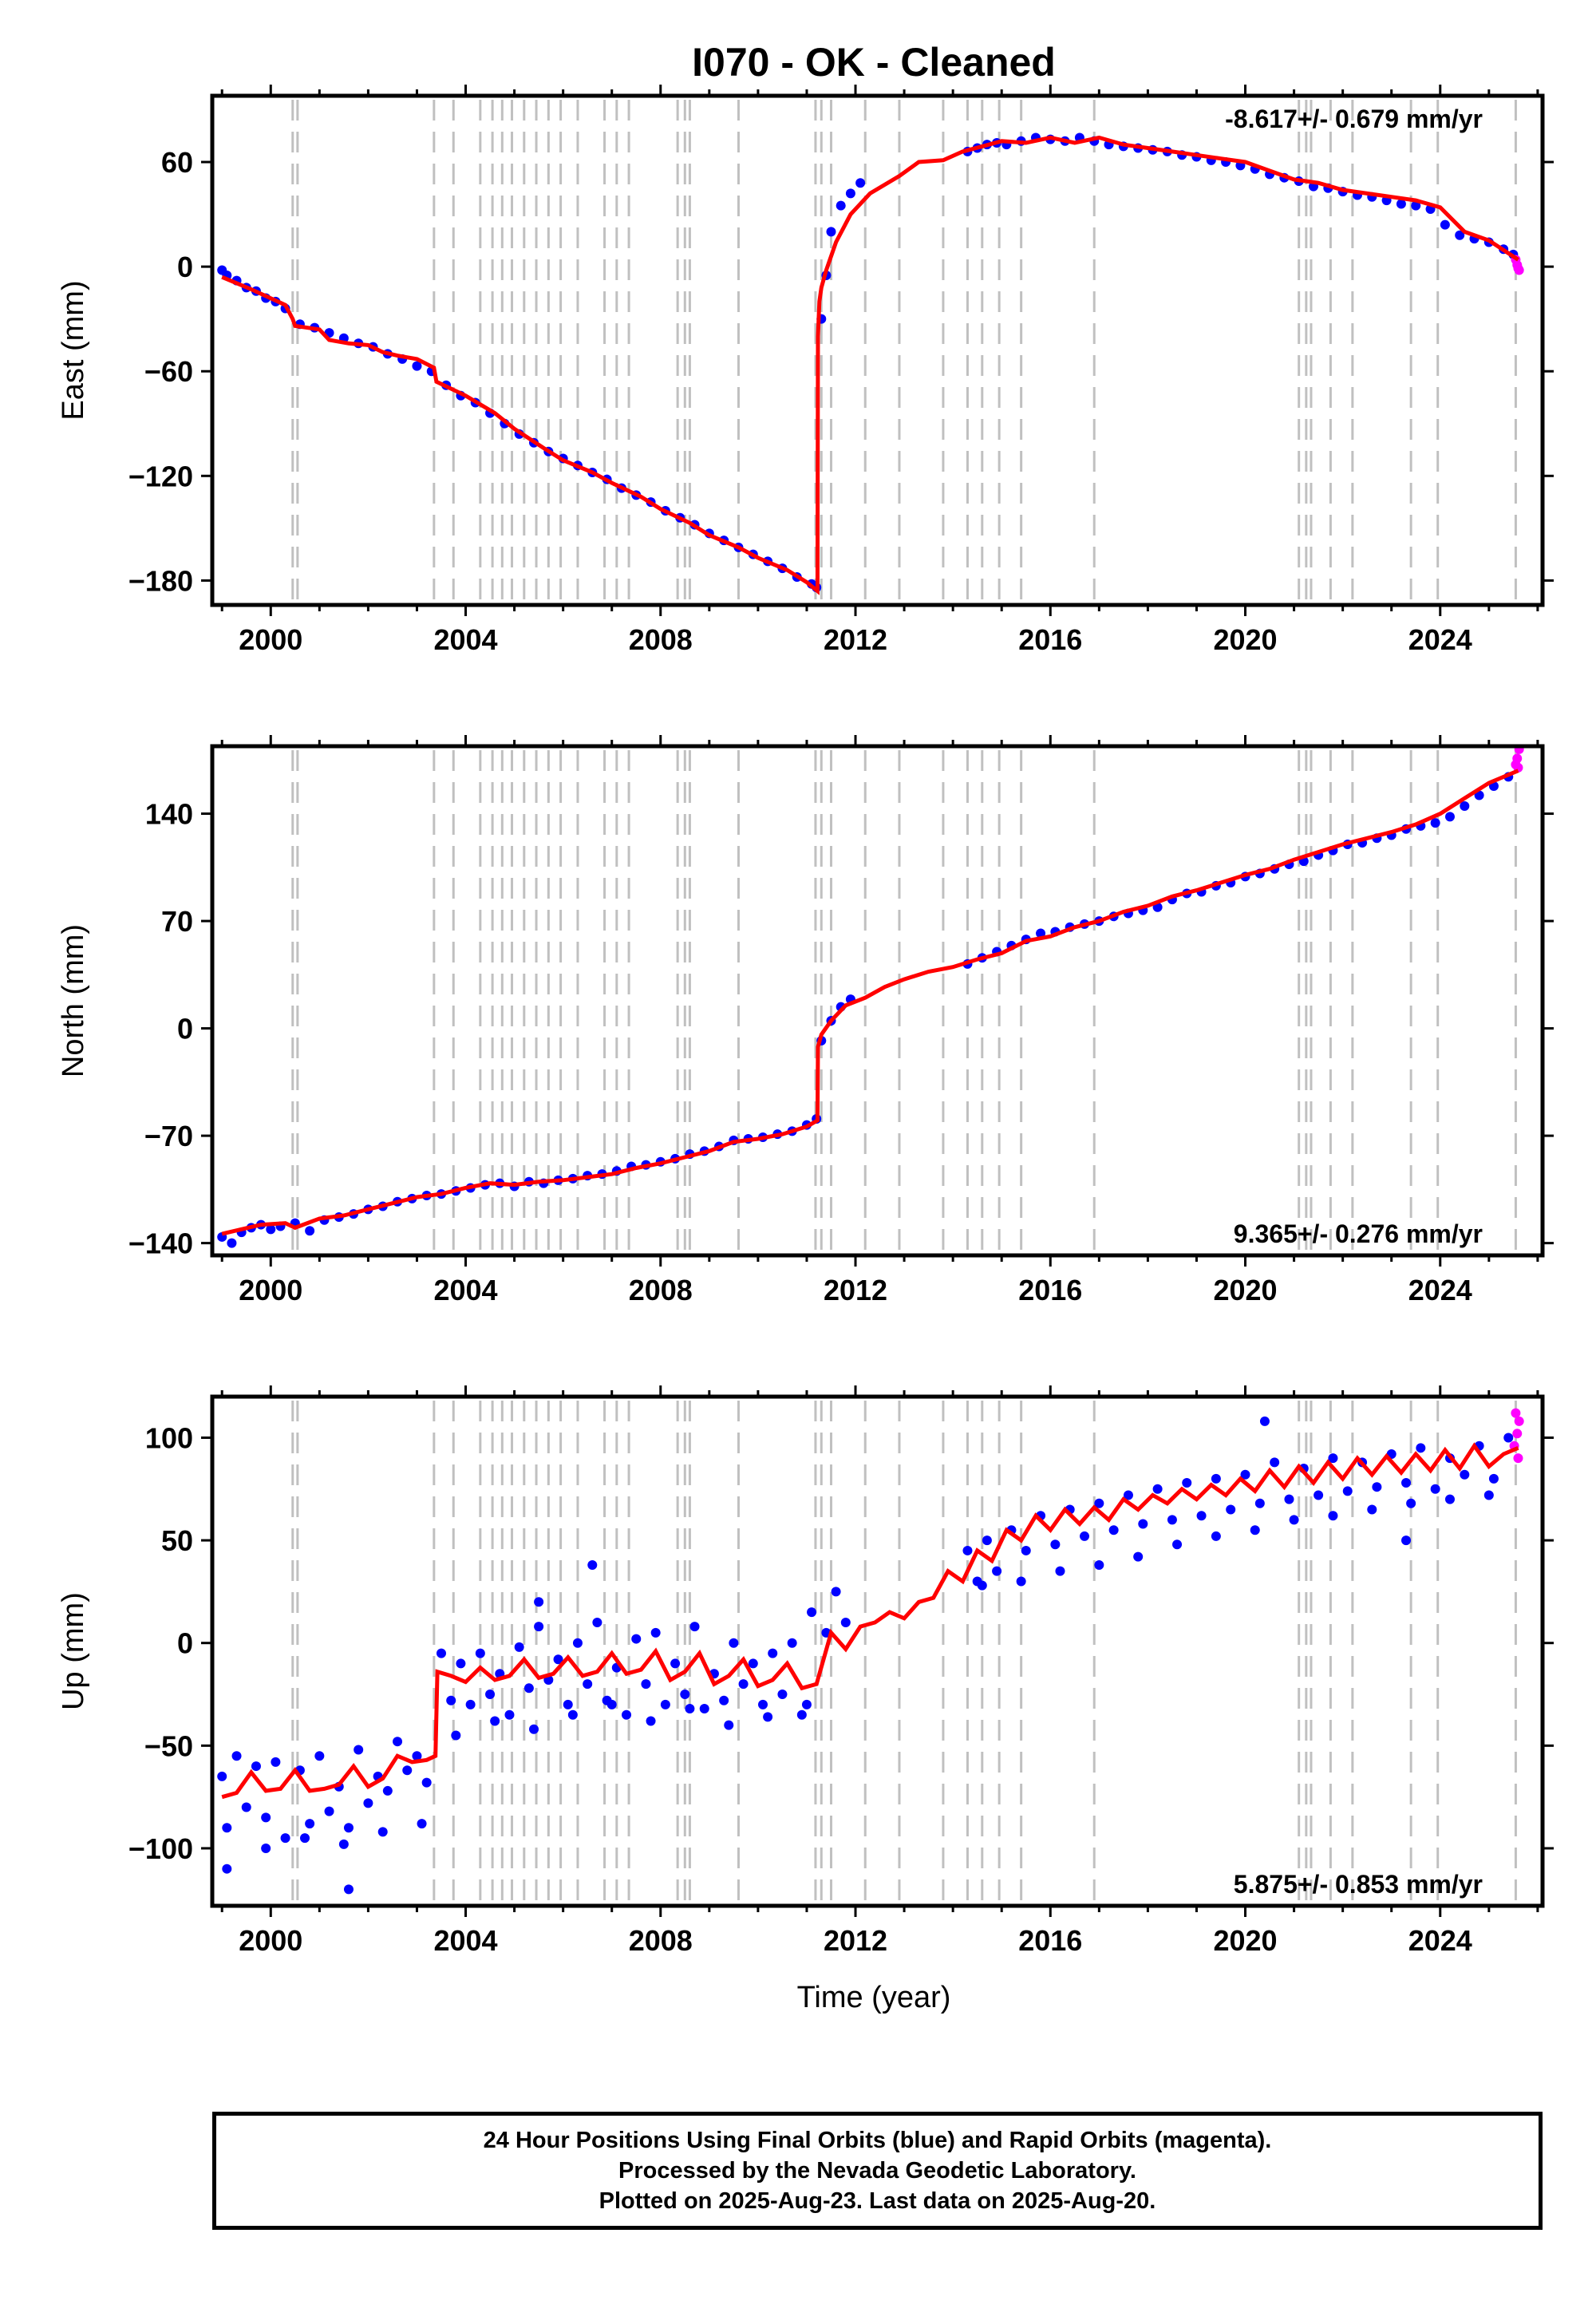  What do you see at coordinates (160, 1849) in the screenshot?
I see `y-tick-label: −100` at bounding box center [160, 1849].